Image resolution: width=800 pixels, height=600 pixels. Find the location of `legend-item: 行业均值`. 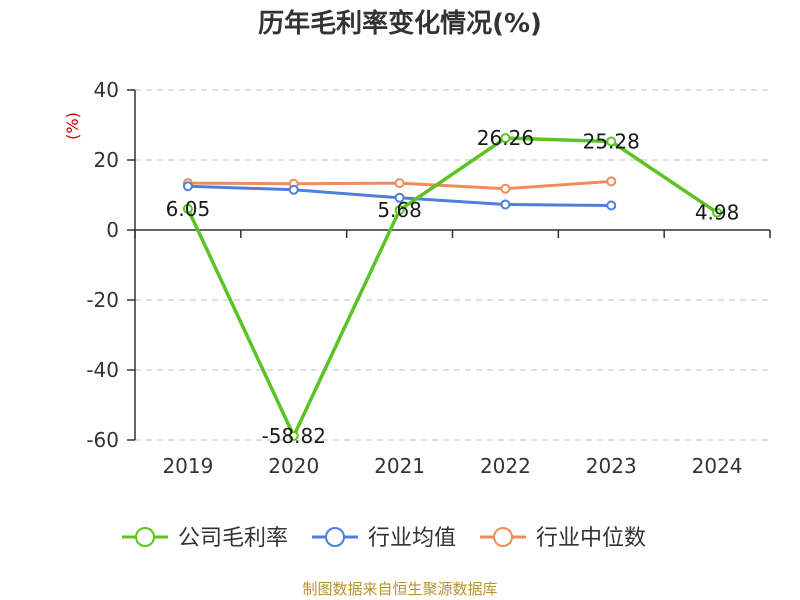

legend-item: 行业均值 is located at coordinates (384, 538).